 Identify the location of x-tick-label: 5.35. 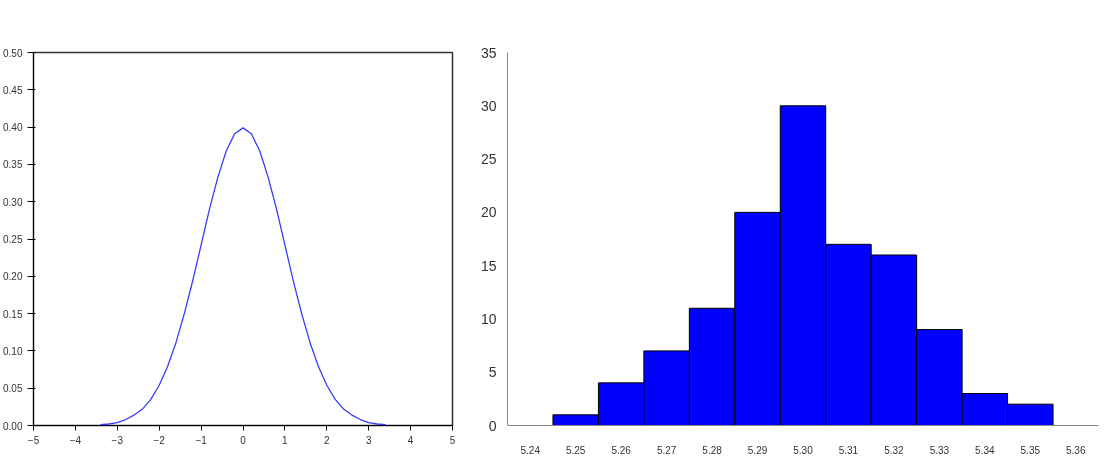
(1030, 450).